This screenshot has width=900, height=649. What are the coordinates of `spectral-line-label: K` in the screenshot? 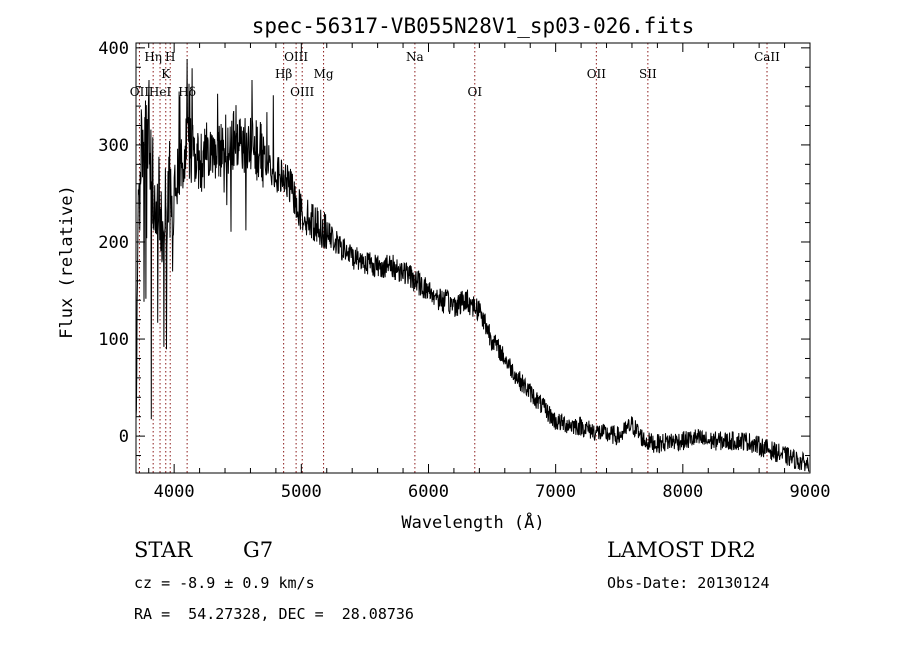 It's located at (166, 74).